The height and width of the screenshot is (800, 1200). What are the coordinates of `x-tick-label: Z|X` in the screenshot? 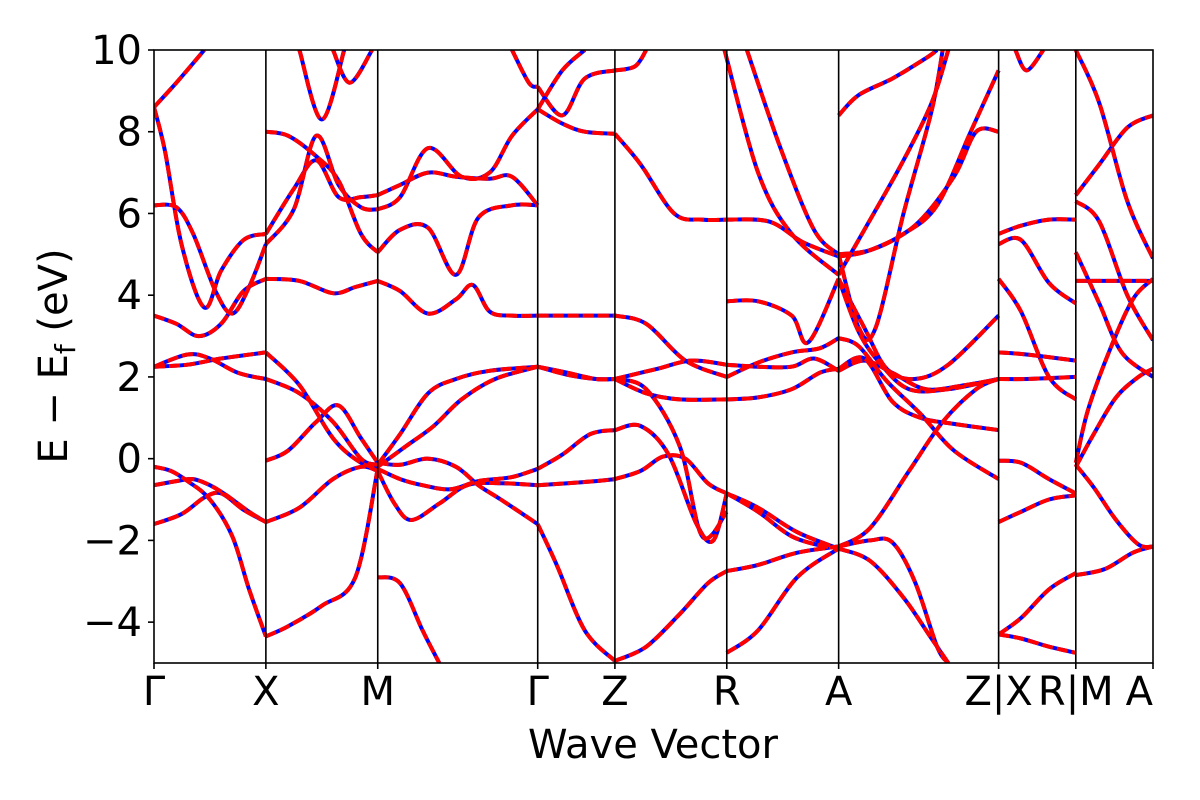 It's located at (998, 692).